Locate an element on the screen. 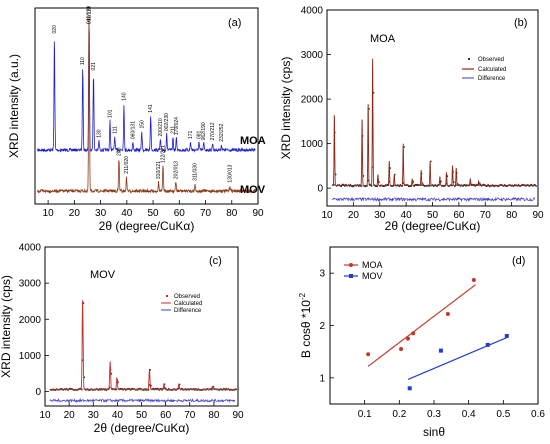 This screenshot has height=444, width=550. panel-a-hkl-label: 232/252 is located at coordinates (222, 132).